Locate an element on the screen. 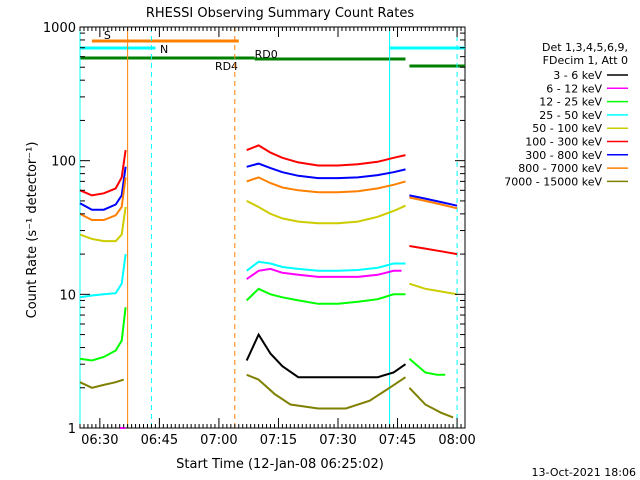  markers-layer: S N RD4 RD0 is located at coordinates (272, 51).